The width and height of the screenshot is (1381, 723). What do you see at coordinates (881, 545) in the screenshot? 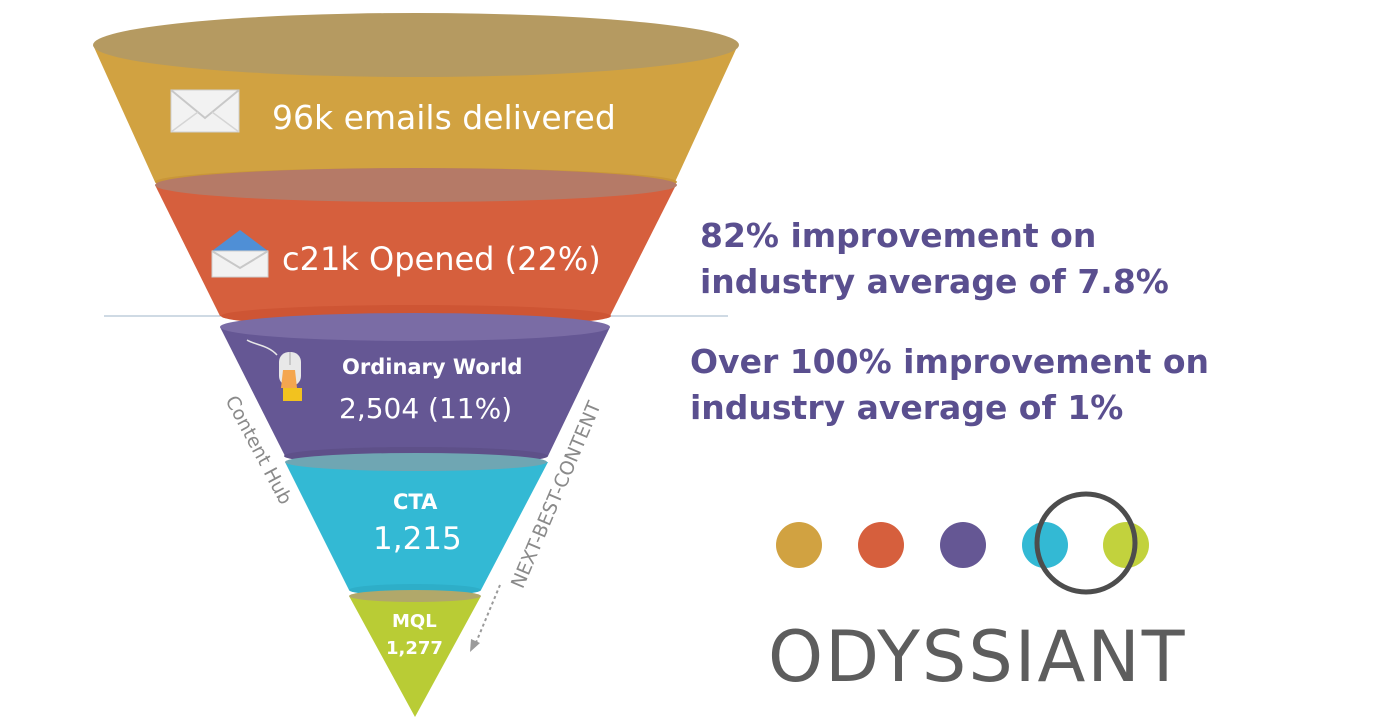
I see `brand-dot-orange` at bounding box center [881, 545].